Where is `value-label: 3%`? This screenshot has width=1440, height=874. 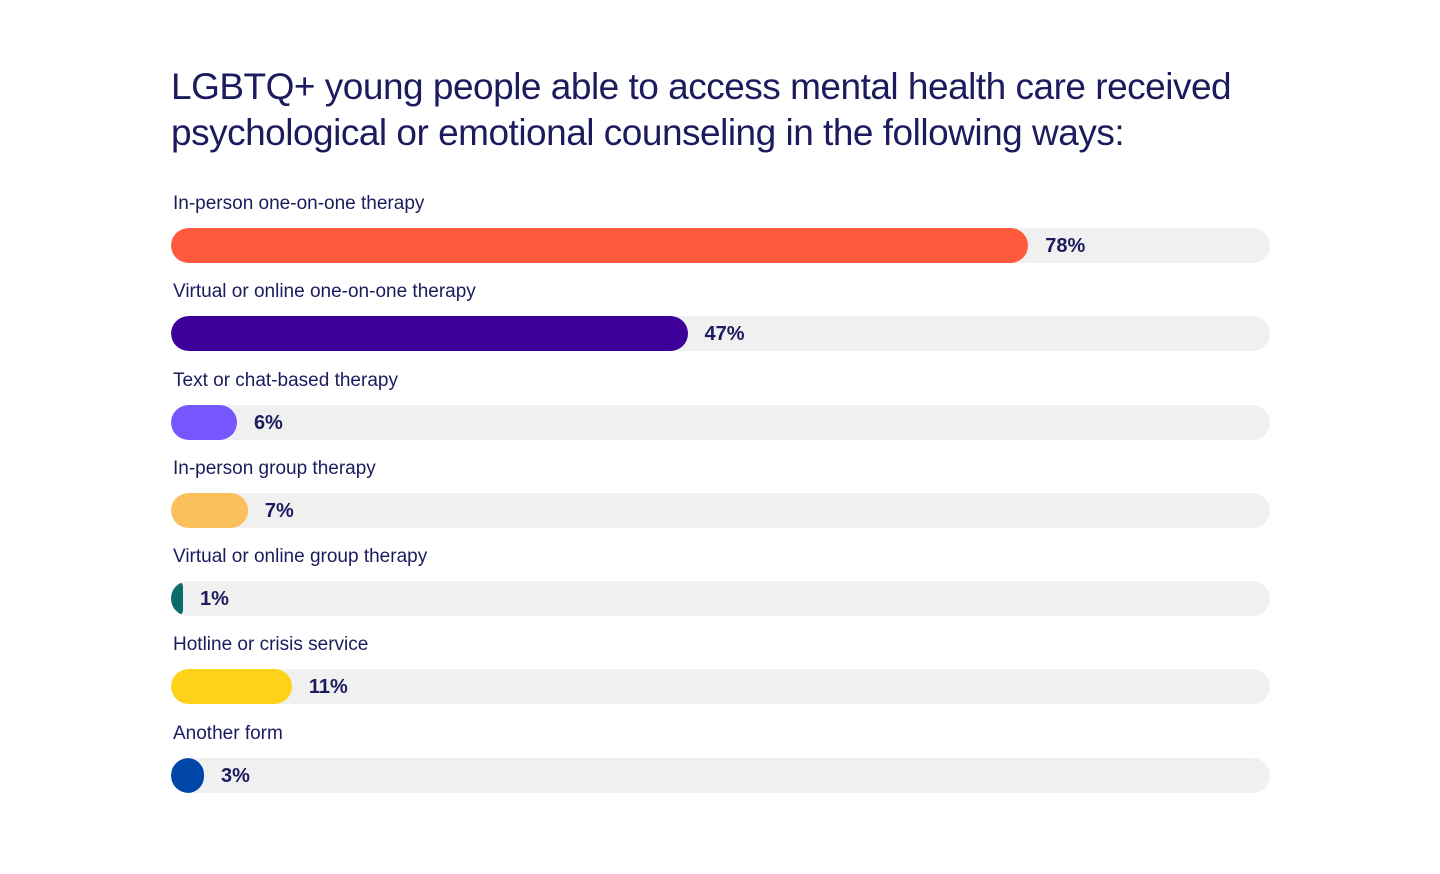 value-label: 3% is located at coordinates (235, 775).